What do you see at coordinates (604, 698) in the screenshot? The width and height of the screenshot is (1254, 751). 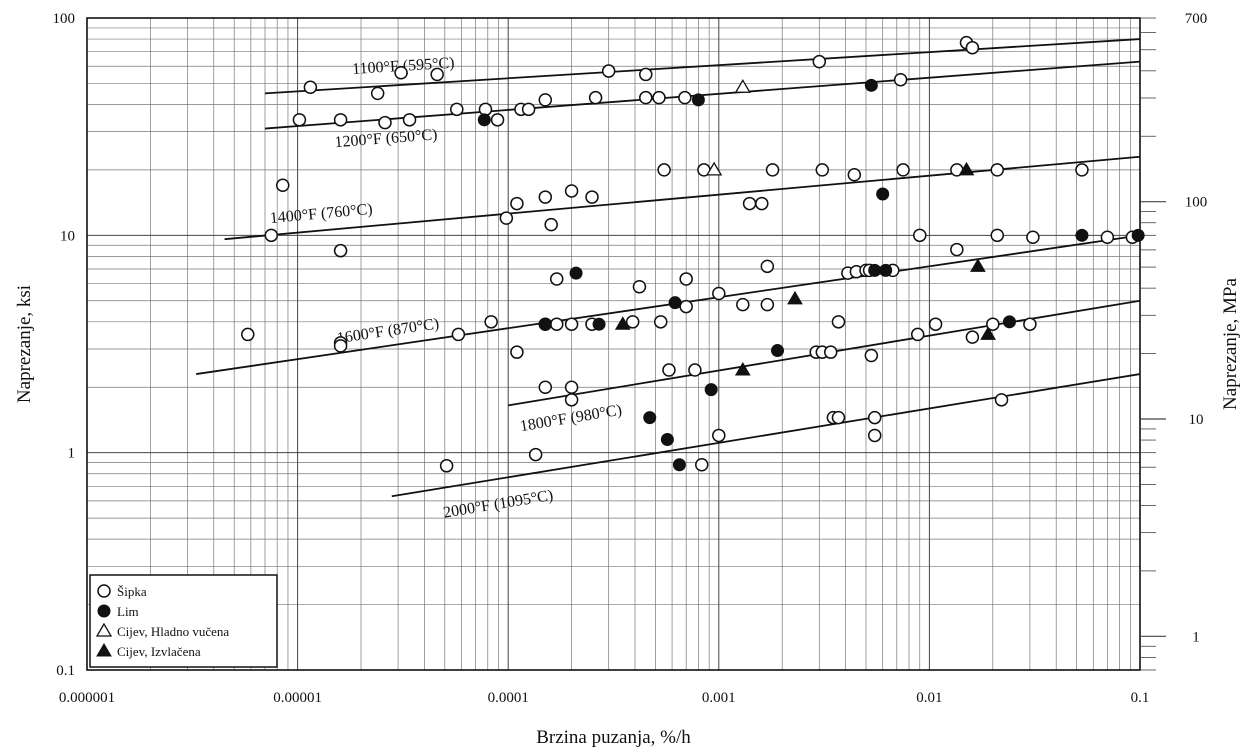 I see `x-axis-tick-labels: 0.000001 0.00001 0.0001 0.001 0.01 0.1` at bounding box center [604, 698].